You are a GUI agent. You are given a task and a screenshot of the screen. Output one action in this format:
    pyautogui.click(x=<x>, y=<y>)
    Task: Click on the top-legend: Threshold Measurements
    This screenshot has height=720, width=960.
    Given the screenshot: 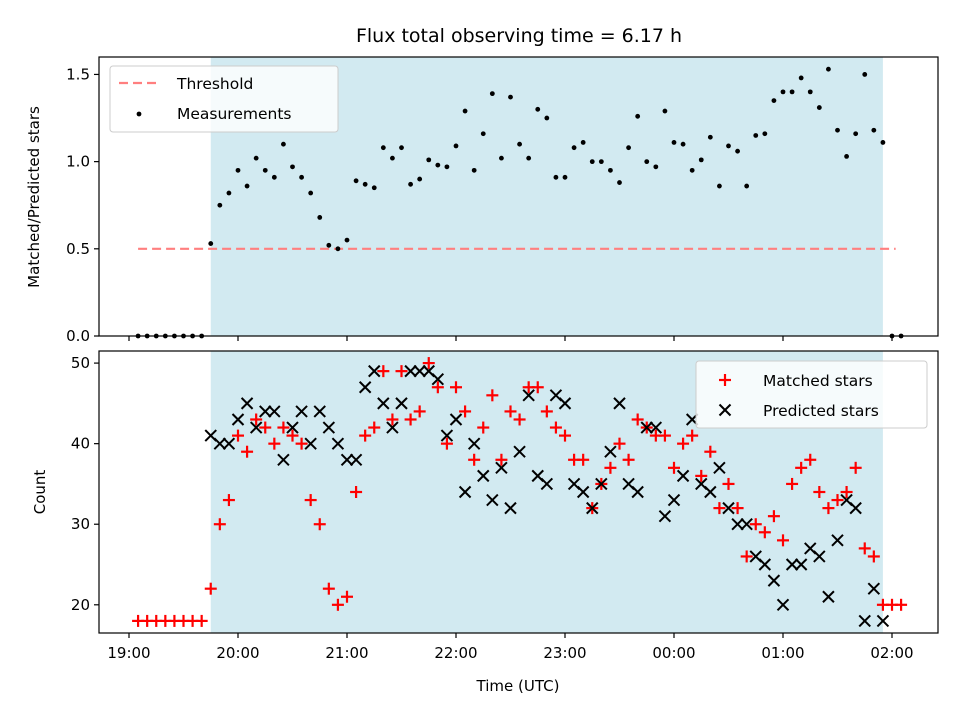 What is the action you would take?
    pyautogui.click(x=224, y=99)
    